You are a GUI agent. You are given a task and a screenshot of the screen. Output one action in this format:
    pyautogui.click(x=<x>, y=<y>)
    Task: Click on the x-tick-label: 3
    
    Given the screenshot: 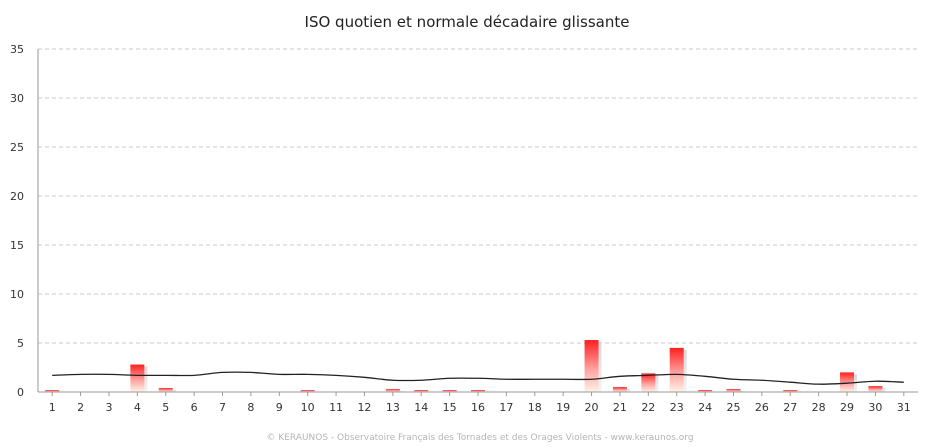 What is the action you would take?
    pyautogui.click(x=108, y=407)
    